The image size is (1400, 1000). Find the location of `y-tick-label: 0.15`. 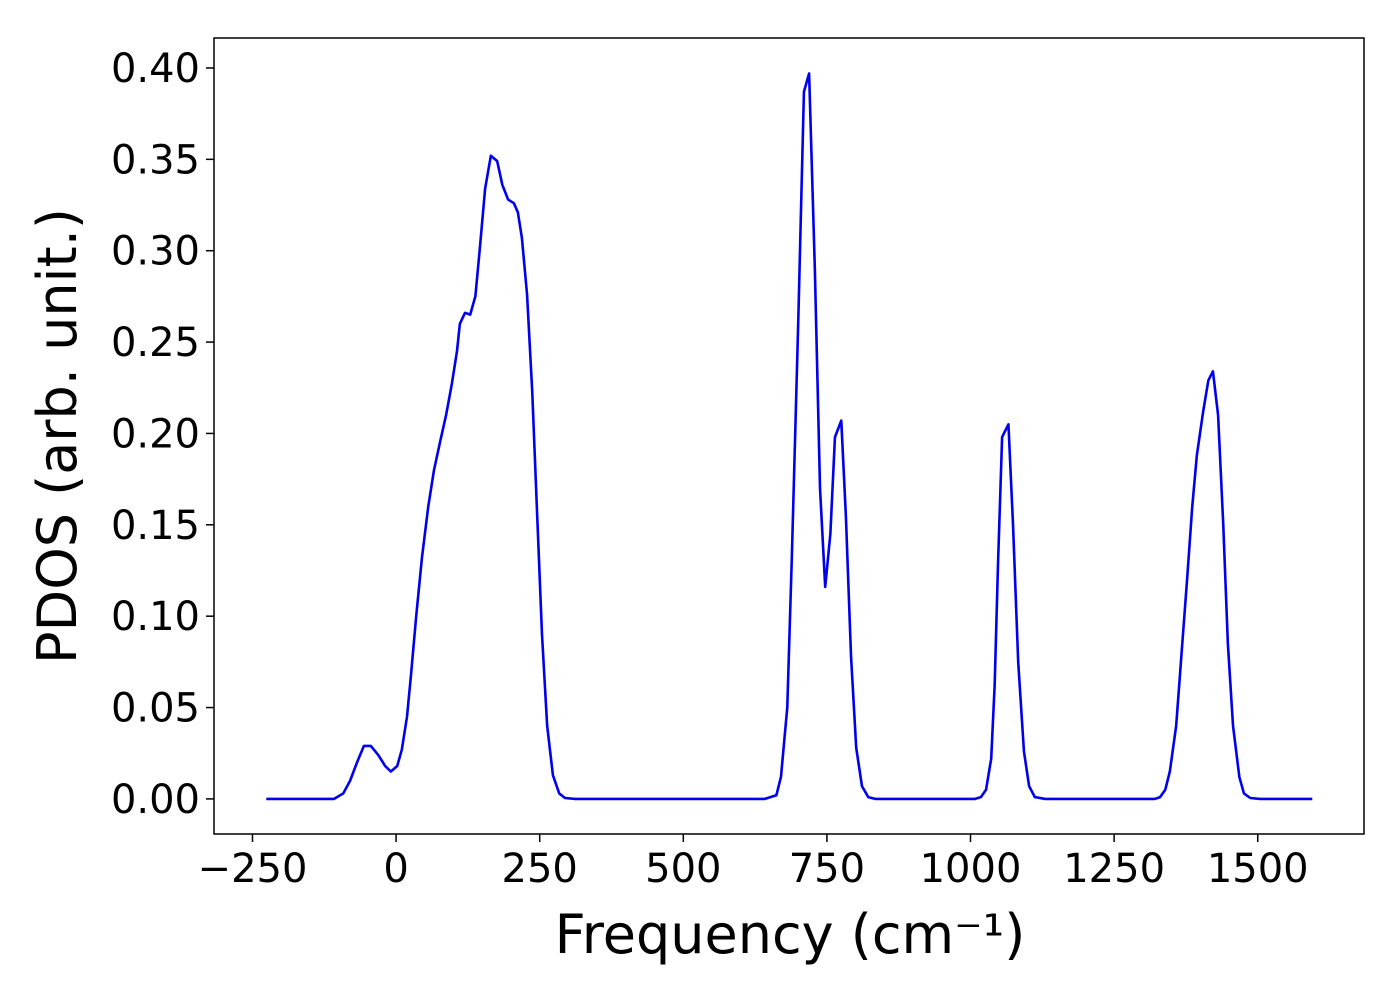

y-tick-label: 0.15 is located at coordinates (155, 526).